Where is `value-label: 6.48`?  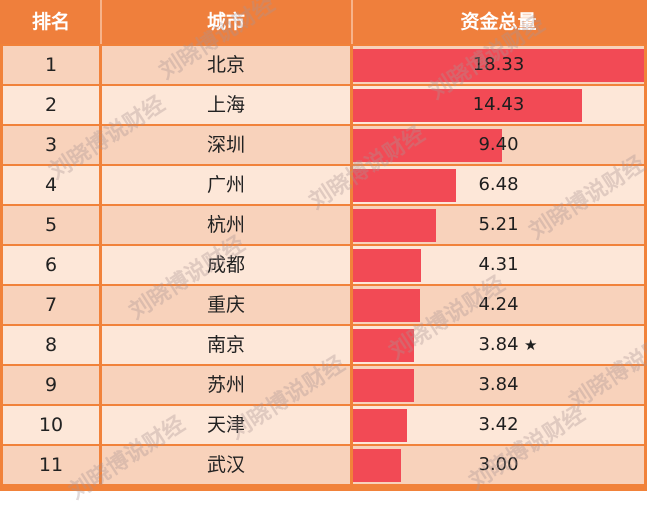 value-label: 6.48 is located at coordinates (498, 184).